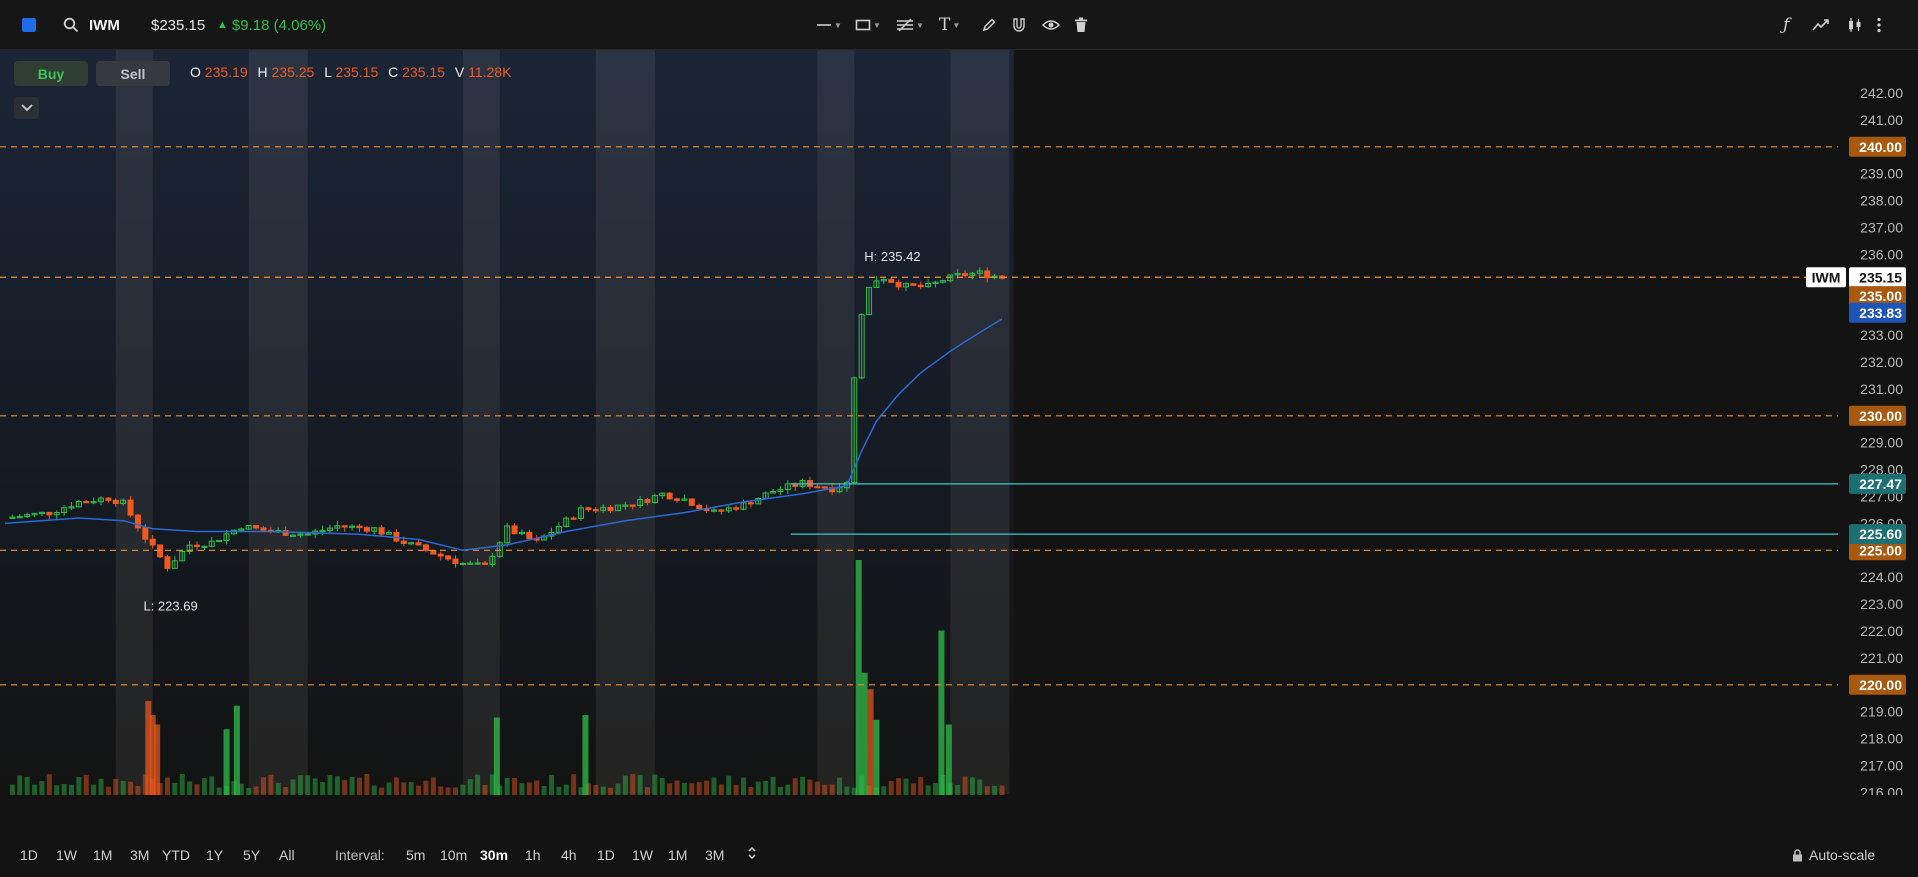  What do you see at coordinates (222, 25) in the screenshot?
I see `up-arrow-icon: ▲` at bounding box center [222, 25].